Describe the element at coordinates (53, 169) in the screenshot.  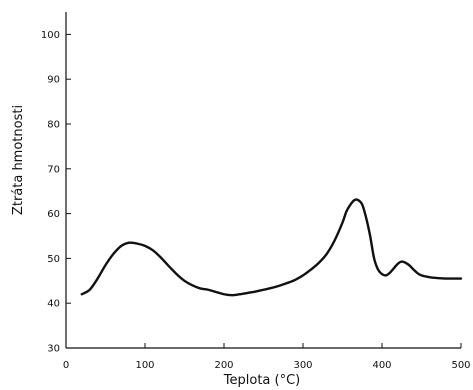
I see `y-tick-label: 70` at that location.